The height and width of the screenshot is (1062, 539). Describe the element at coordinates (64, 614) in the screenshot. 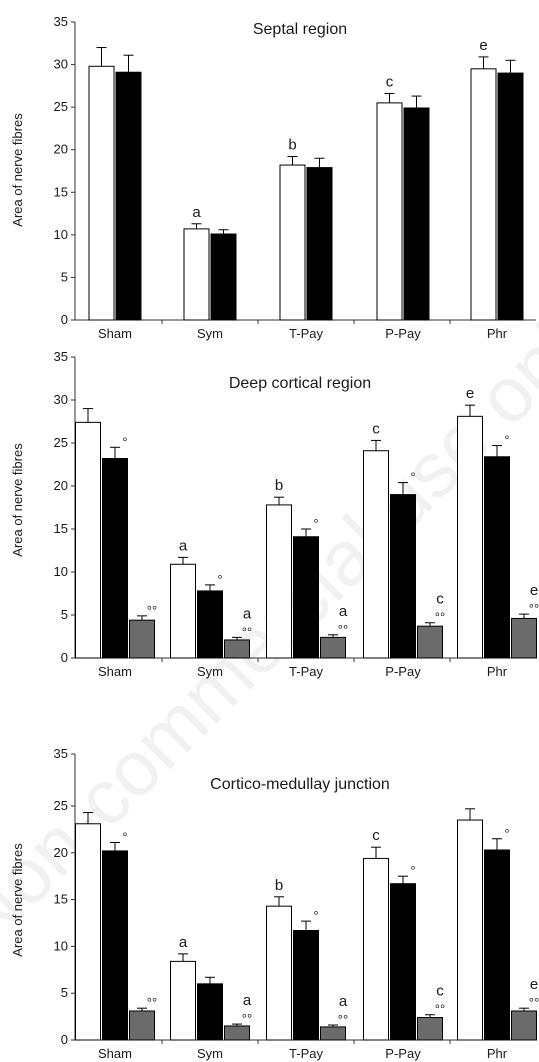

I see `y-tick-label: 5` at that location.